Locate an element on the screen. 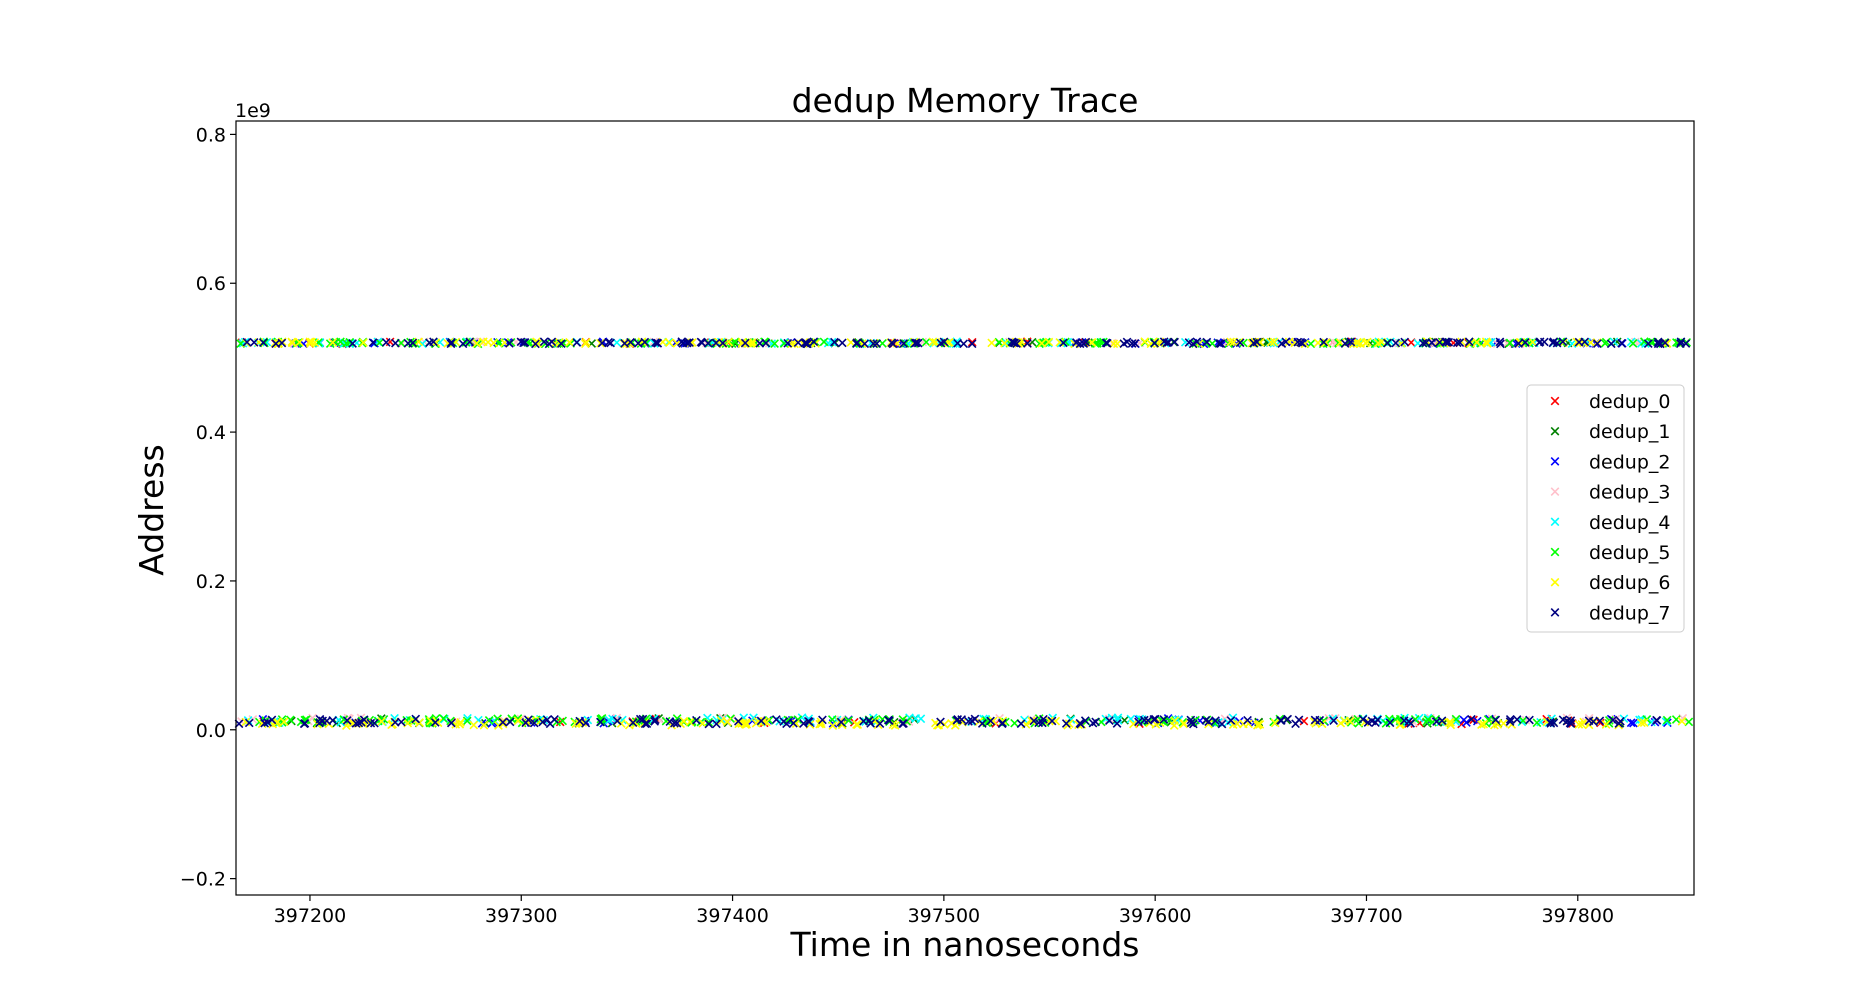 Image resolution: width=1853 pixels, height=991 pixels. legend-item-dedup_6: dedup_6 is located at coordinates (1610, 583).